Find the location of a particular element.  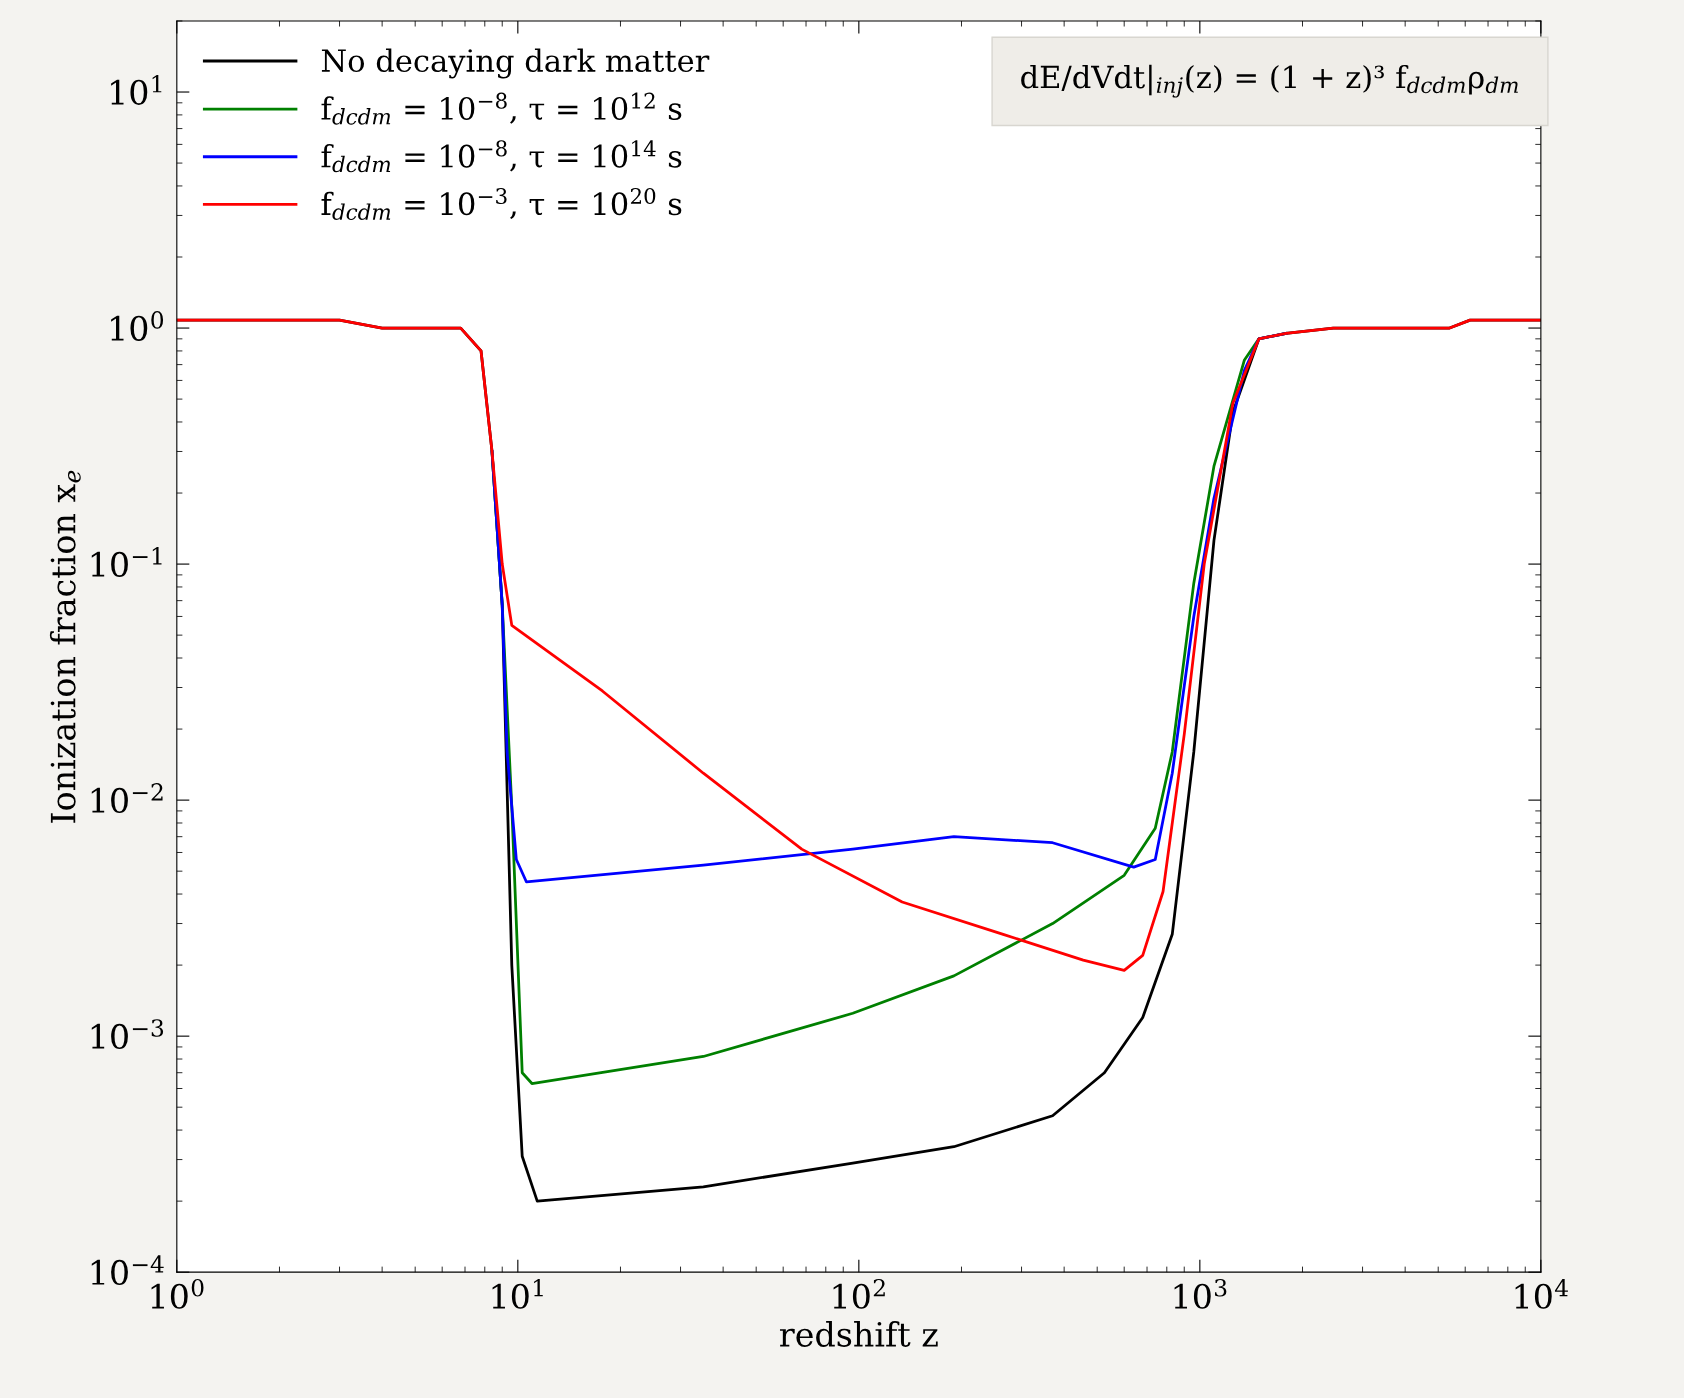

annotation: dE/dVdt|$_{inj}$(z) = (1 + z)³ f$_{dcdm}$ρ$_{dm}$ is located at coordinates (1269, 81).